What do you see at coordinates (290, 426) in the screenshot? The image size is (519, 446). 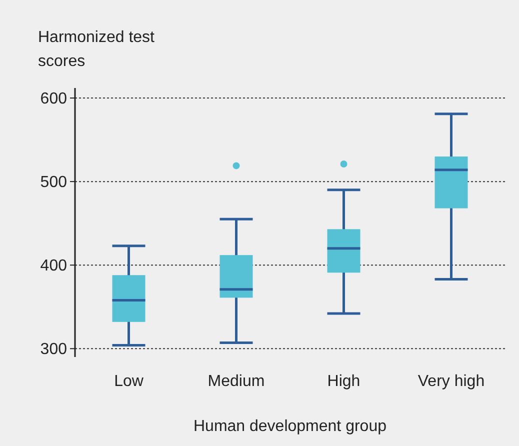 I see `x-axis-title: Human development group` at bounding box center [290, 426].